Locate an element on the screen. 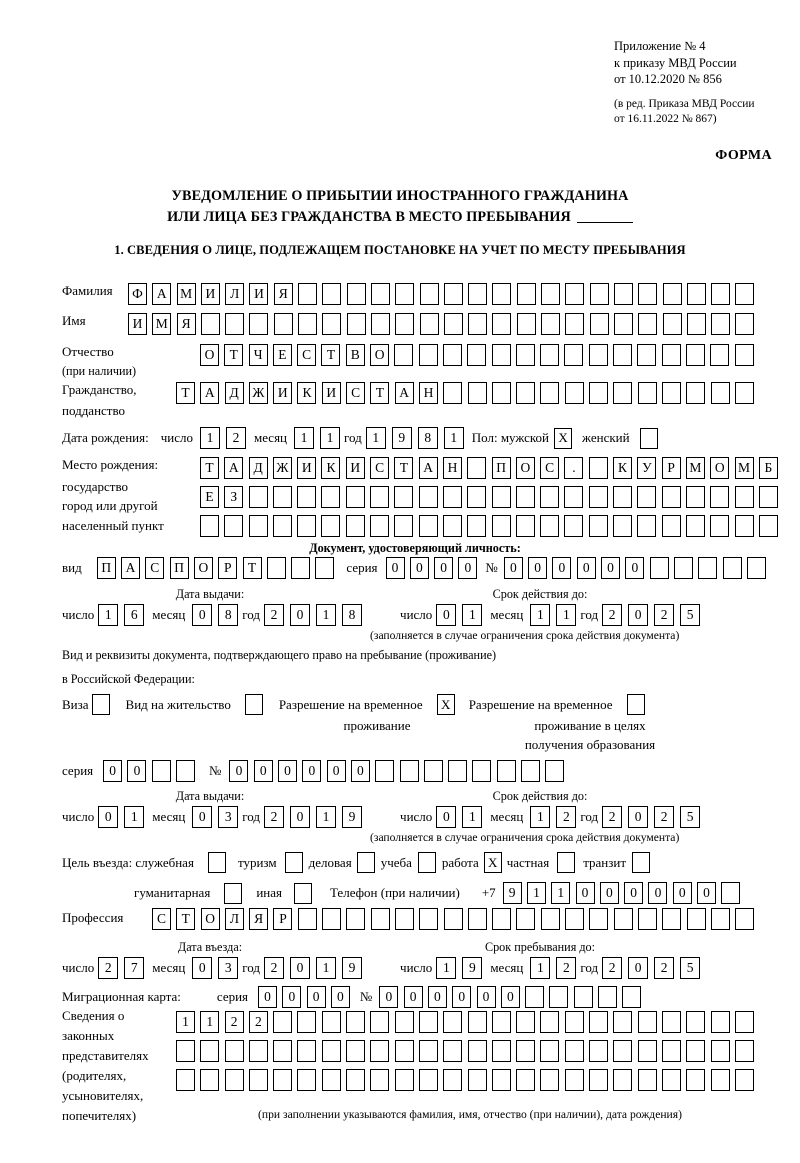 The width and height of the screenshot is (800, 1163). char-box: Ч is located at coordinates (258, 355).